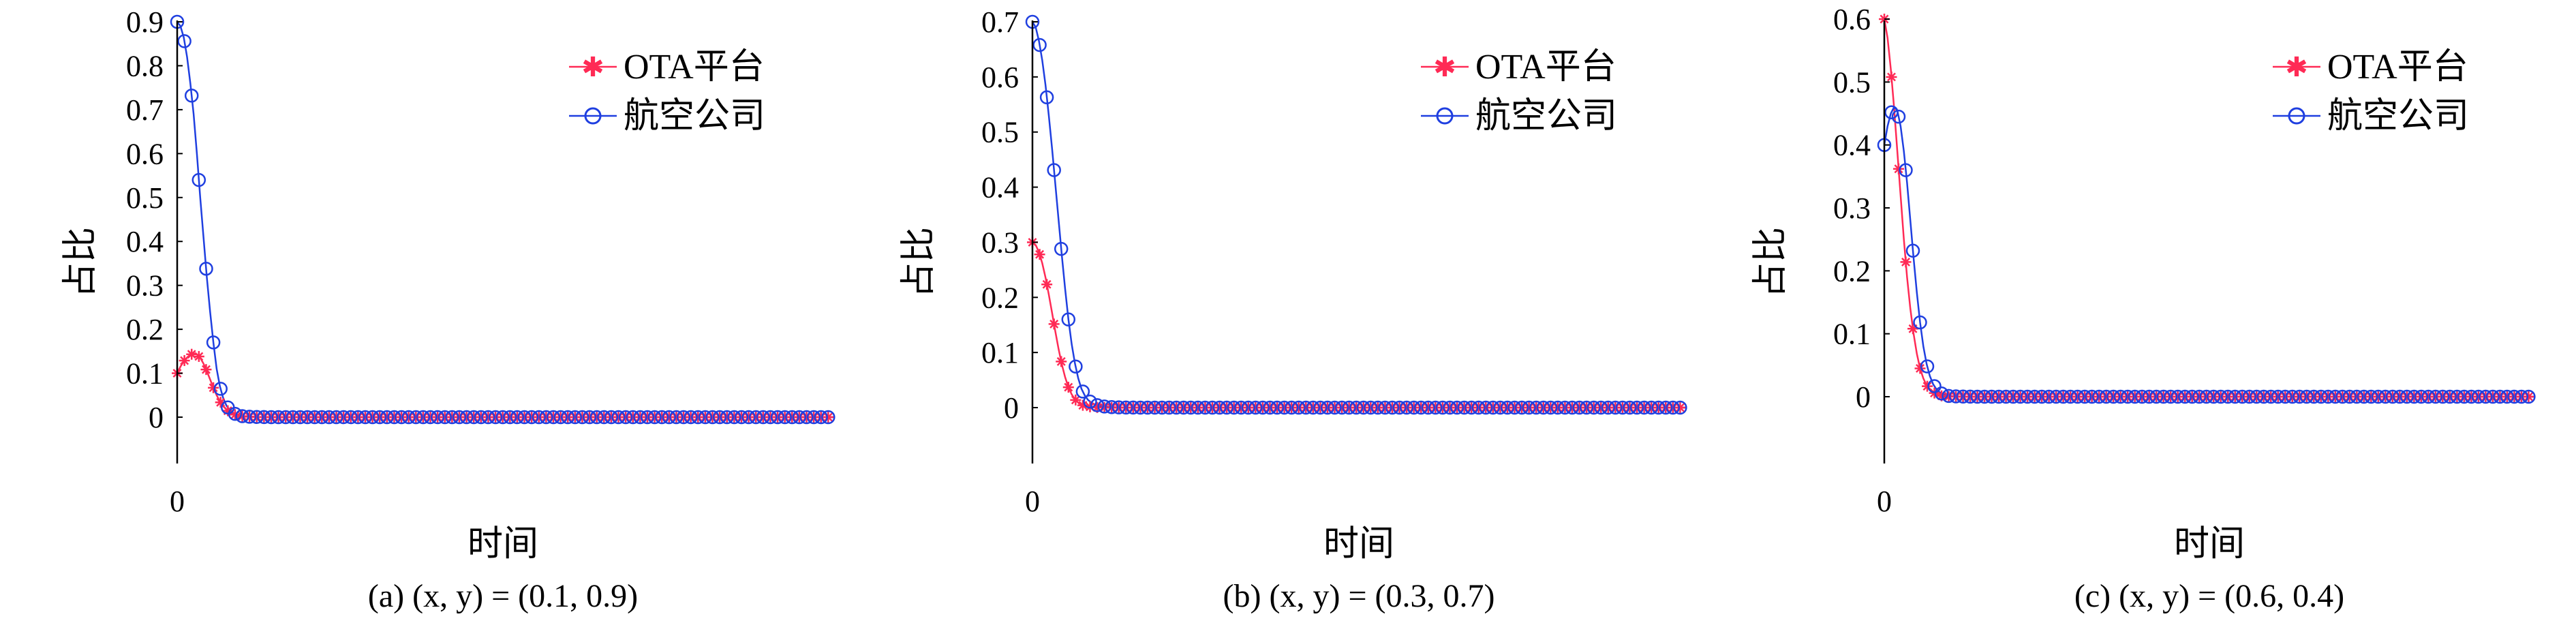 This screenshot has height=623, width=2576. What do you see at coordinates (1009, 215) in the screenshot?
I see `chart-b-y-ticks: 0 0.1 0.2 0.3 0.4 0.5 0.6 0.7` at bounding box center [1009, 215].